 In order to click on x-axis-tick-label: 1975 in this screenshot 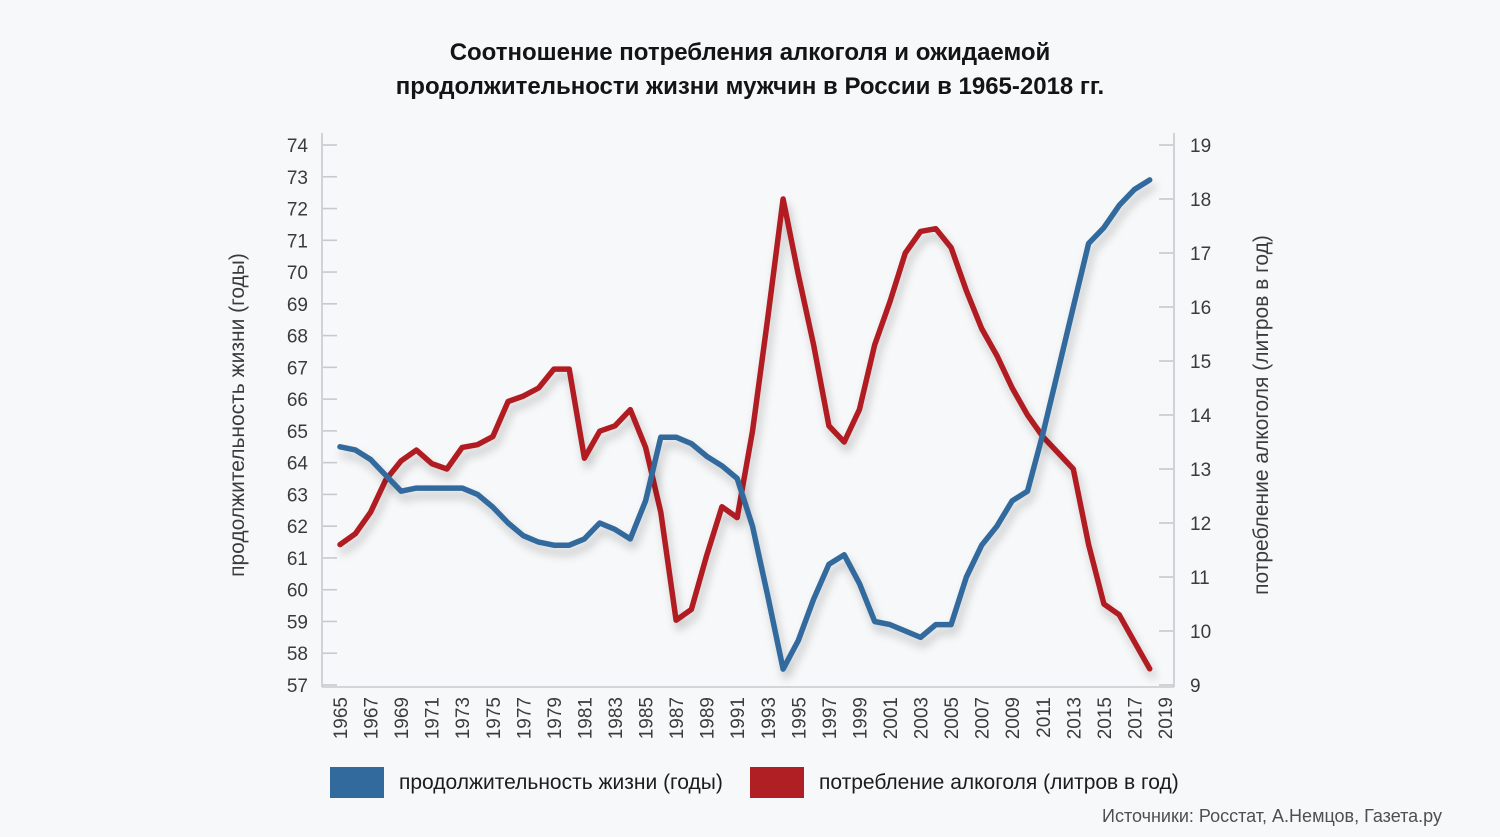, I will do `click(494, 718)`.